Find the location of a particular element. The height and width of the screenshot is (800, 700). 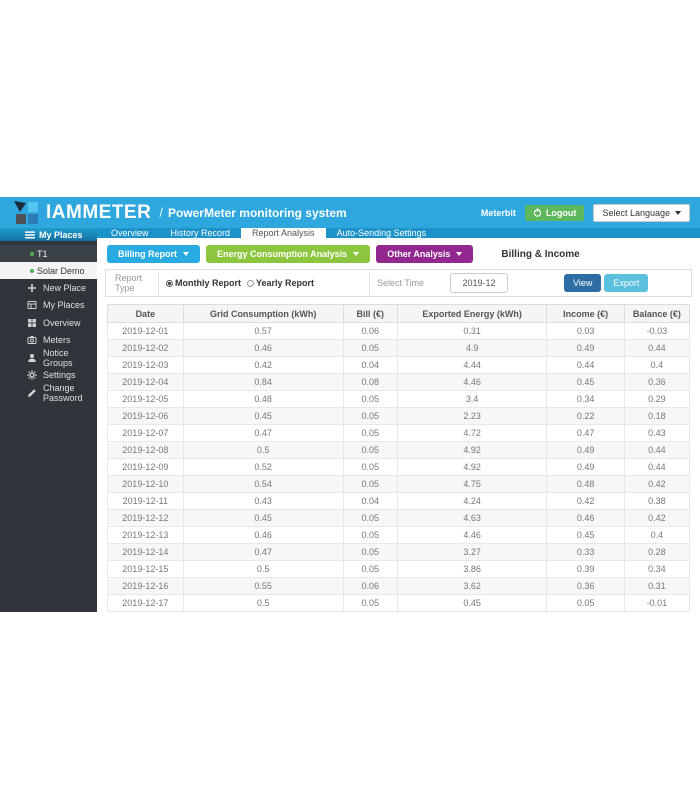

plus-icon is located at coordinates (32, 288).